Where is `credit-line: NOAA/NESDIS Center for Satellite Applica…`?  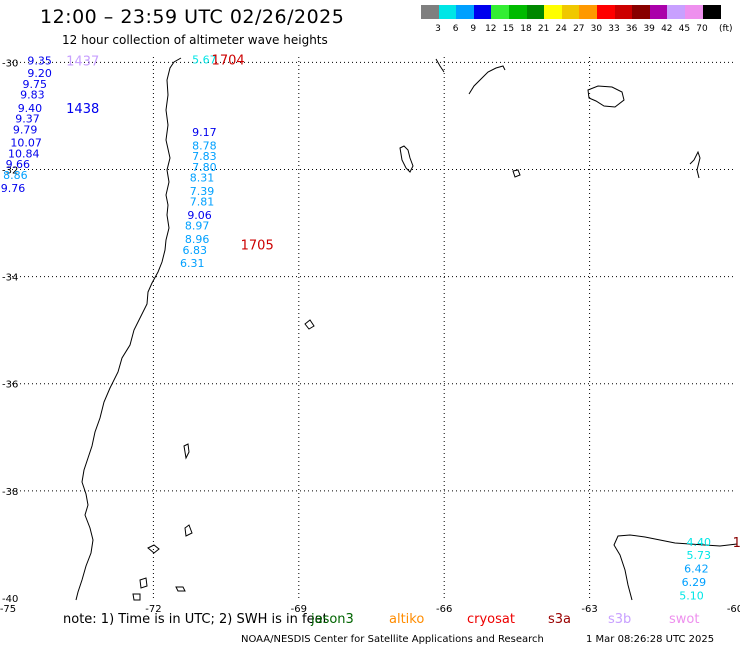
credit-line: NOAA/NESDIS Center for Satellite Applica… is located at coordinates (392, 639).